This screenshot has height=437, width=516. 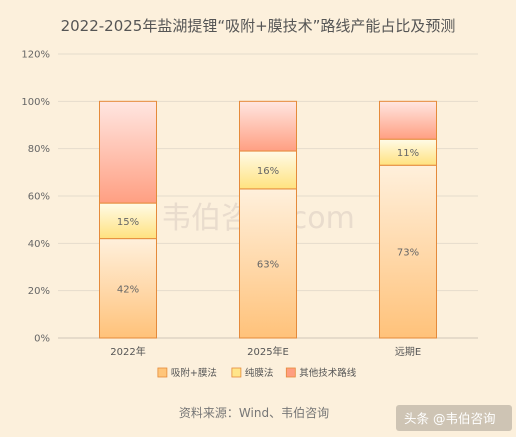 What do you see at coordinates (449, 418) in the screenshot?
I see `credit-text: 头条 @韦伯咨询` at bounding box center [449, 418].